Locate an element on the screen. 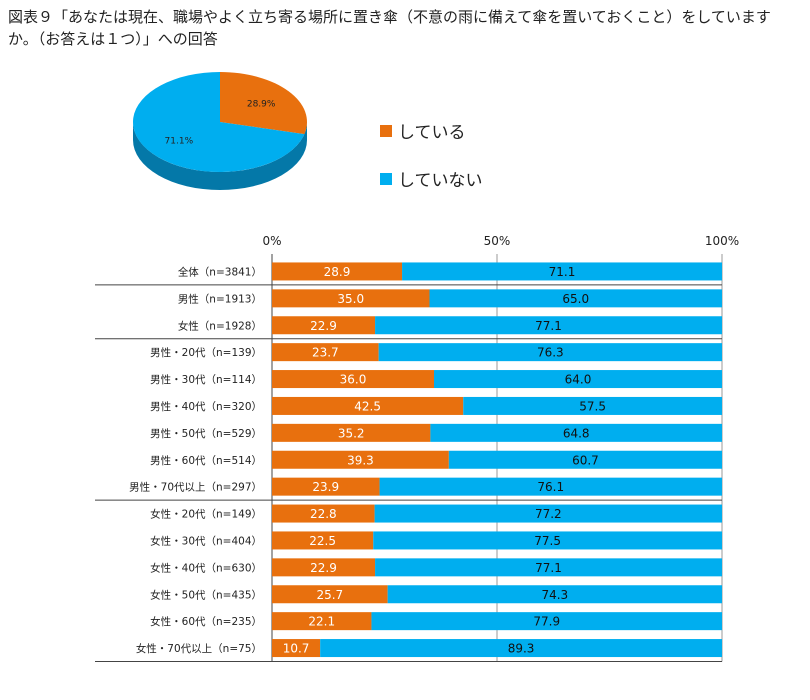 The width and height of the screenshot is (810, 700). bar-label-no: 76.1 is located at coordinates (550, 487).